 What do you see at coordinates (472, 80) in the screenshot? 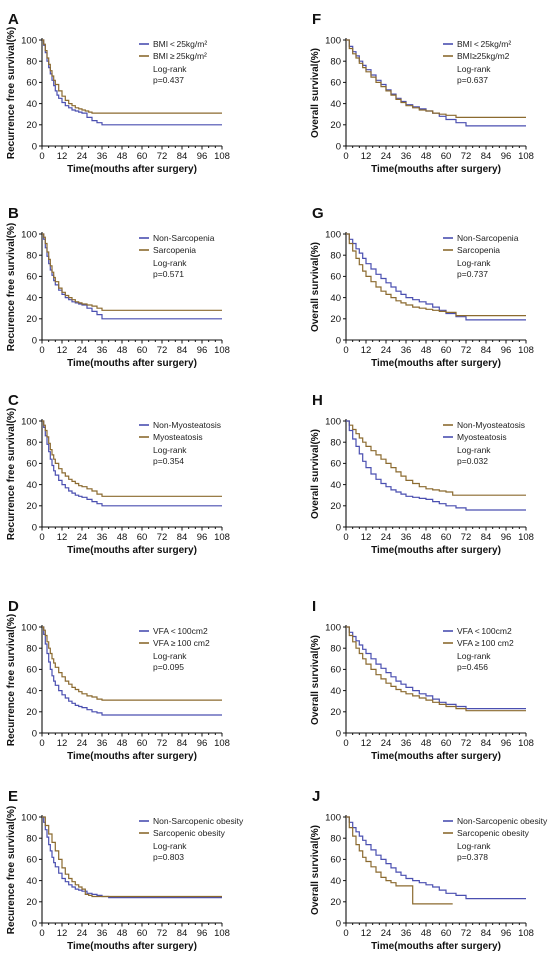
I see `stat-p-value: p=0.637` at bounding box center [472, 80].